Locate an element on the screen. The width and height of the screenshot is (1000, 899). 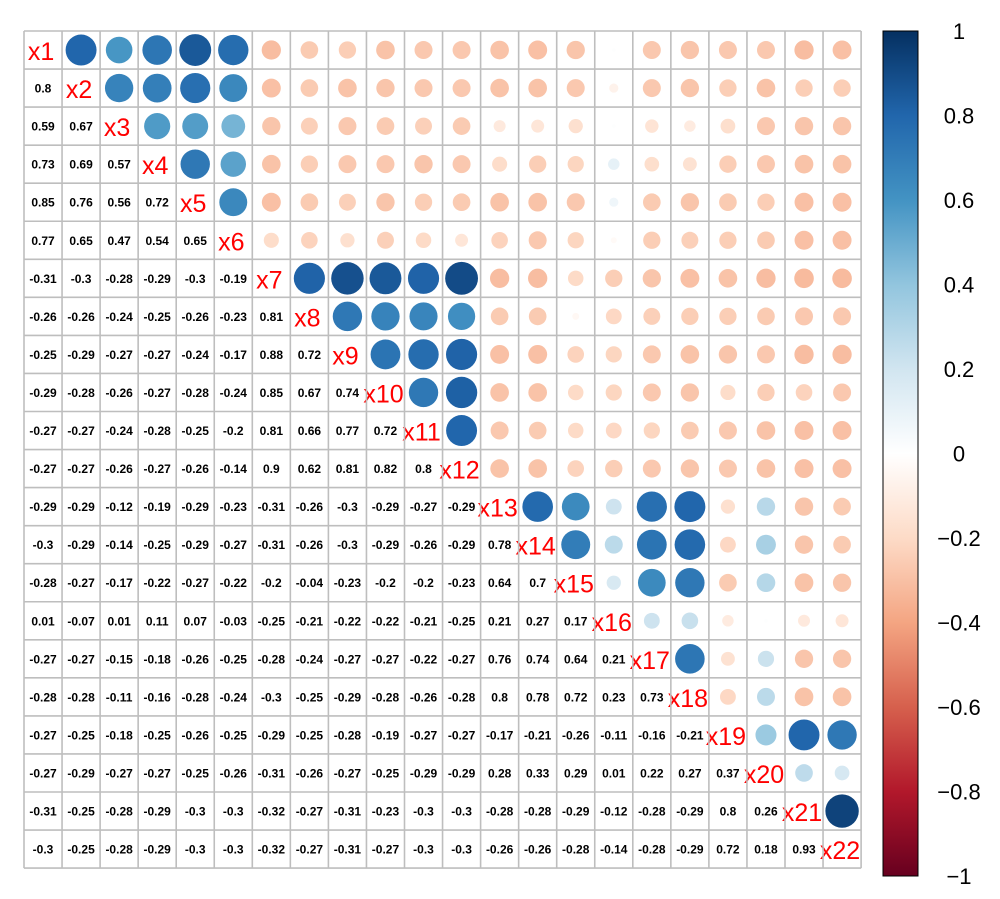
corr-value-label: 0.21 is located at coordinates (614, 659).